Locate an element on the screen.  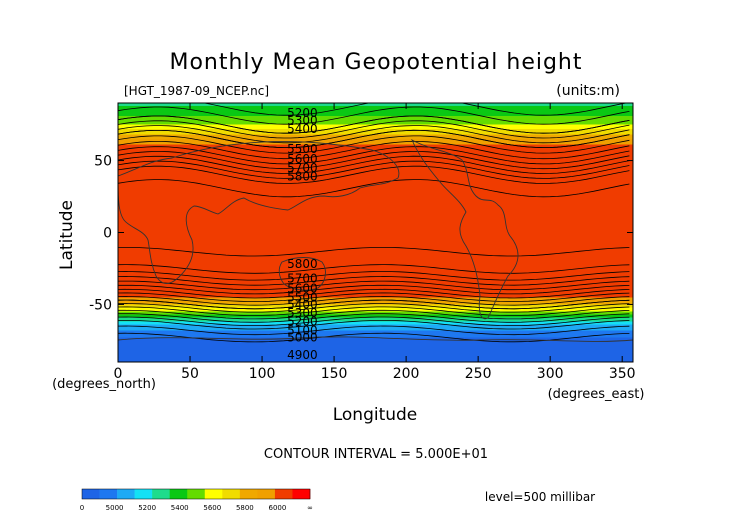
contour-label: 5800 is located at coordinates (302, 264).